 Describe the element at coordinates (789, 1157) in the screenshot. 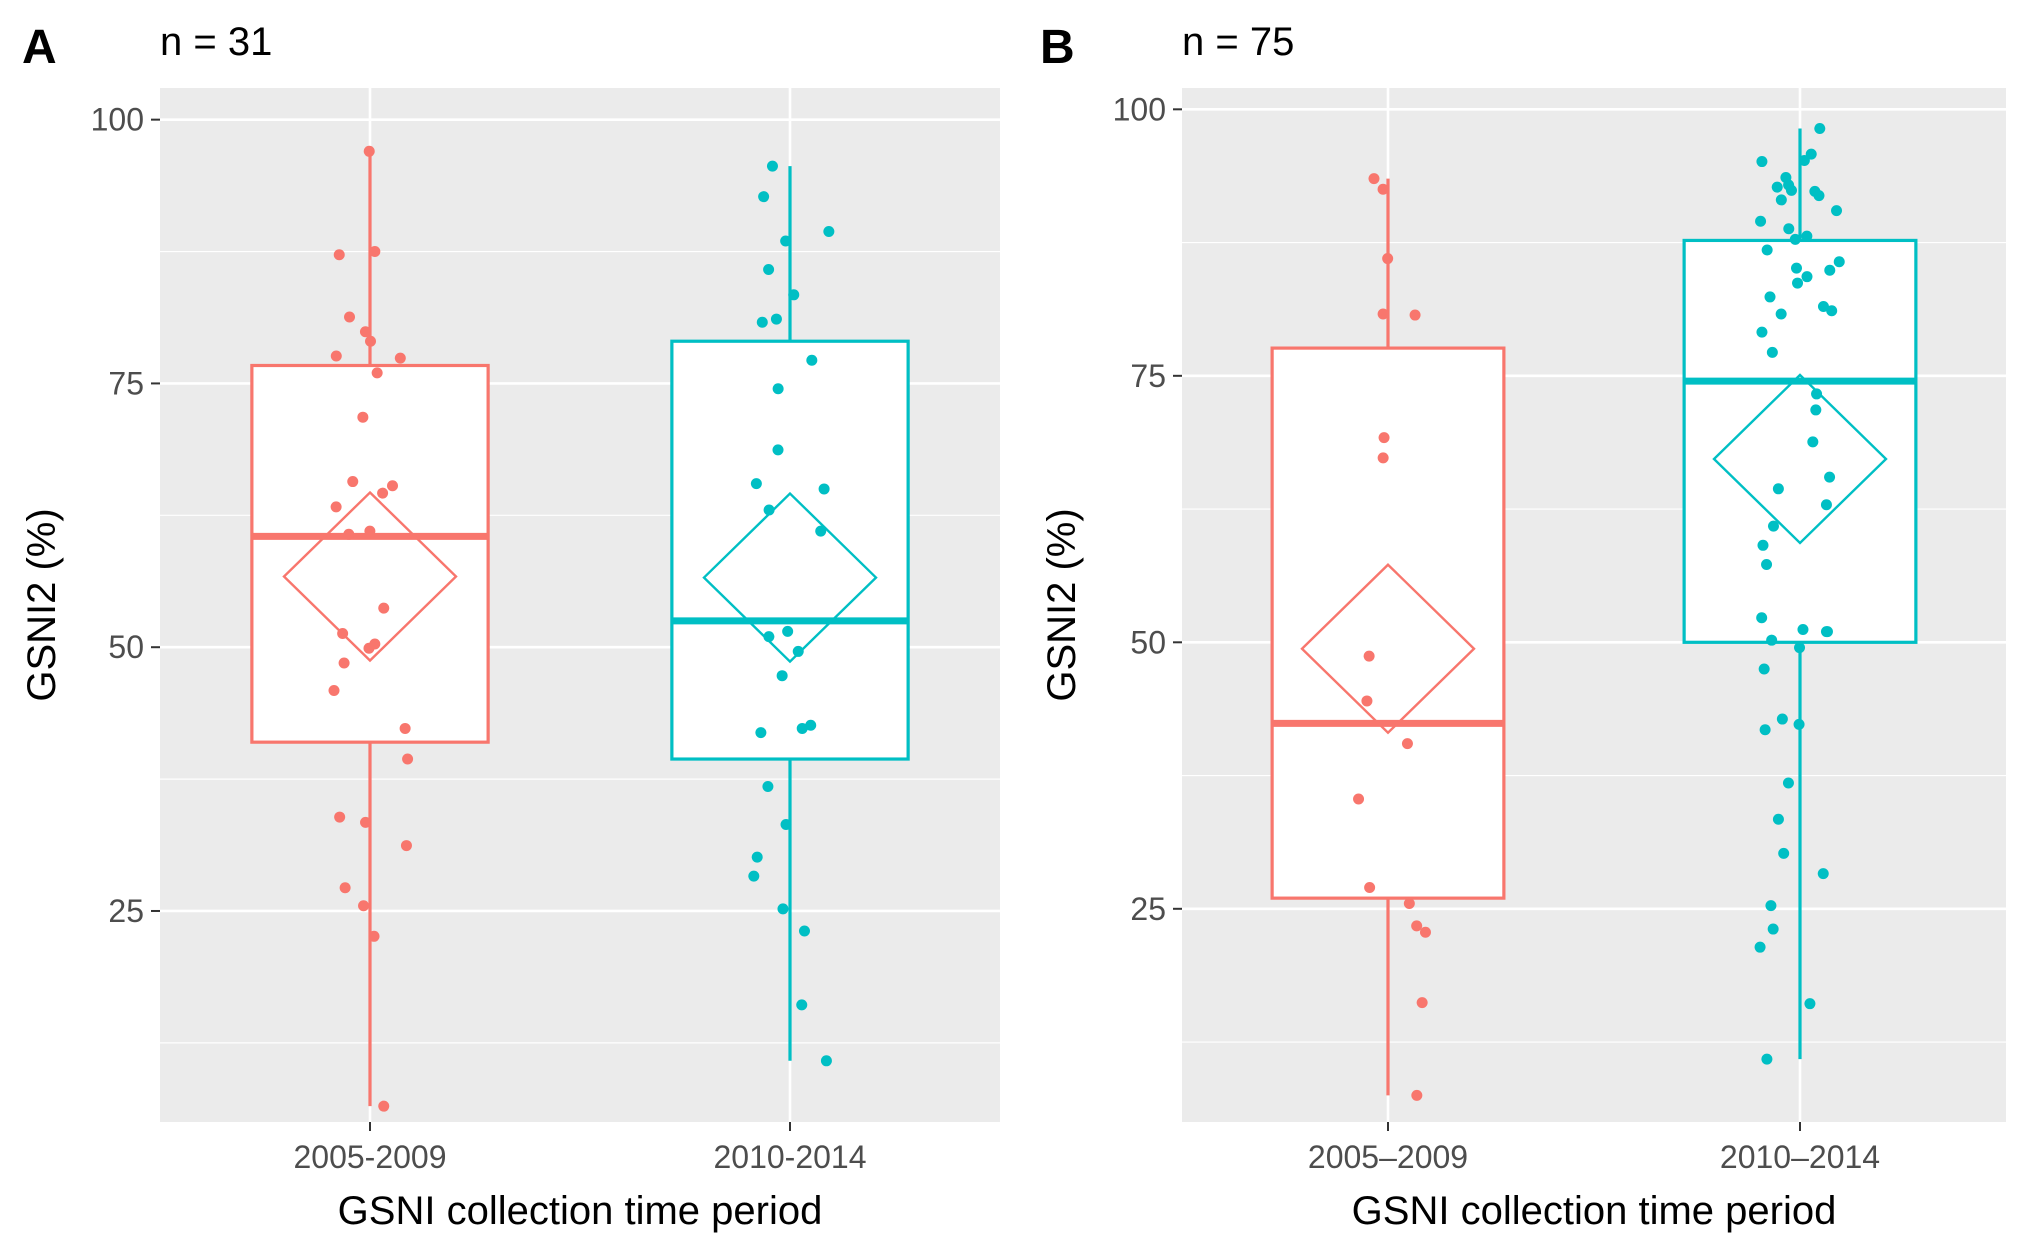

I see `x-tick-label: 2010-2014` at that location.